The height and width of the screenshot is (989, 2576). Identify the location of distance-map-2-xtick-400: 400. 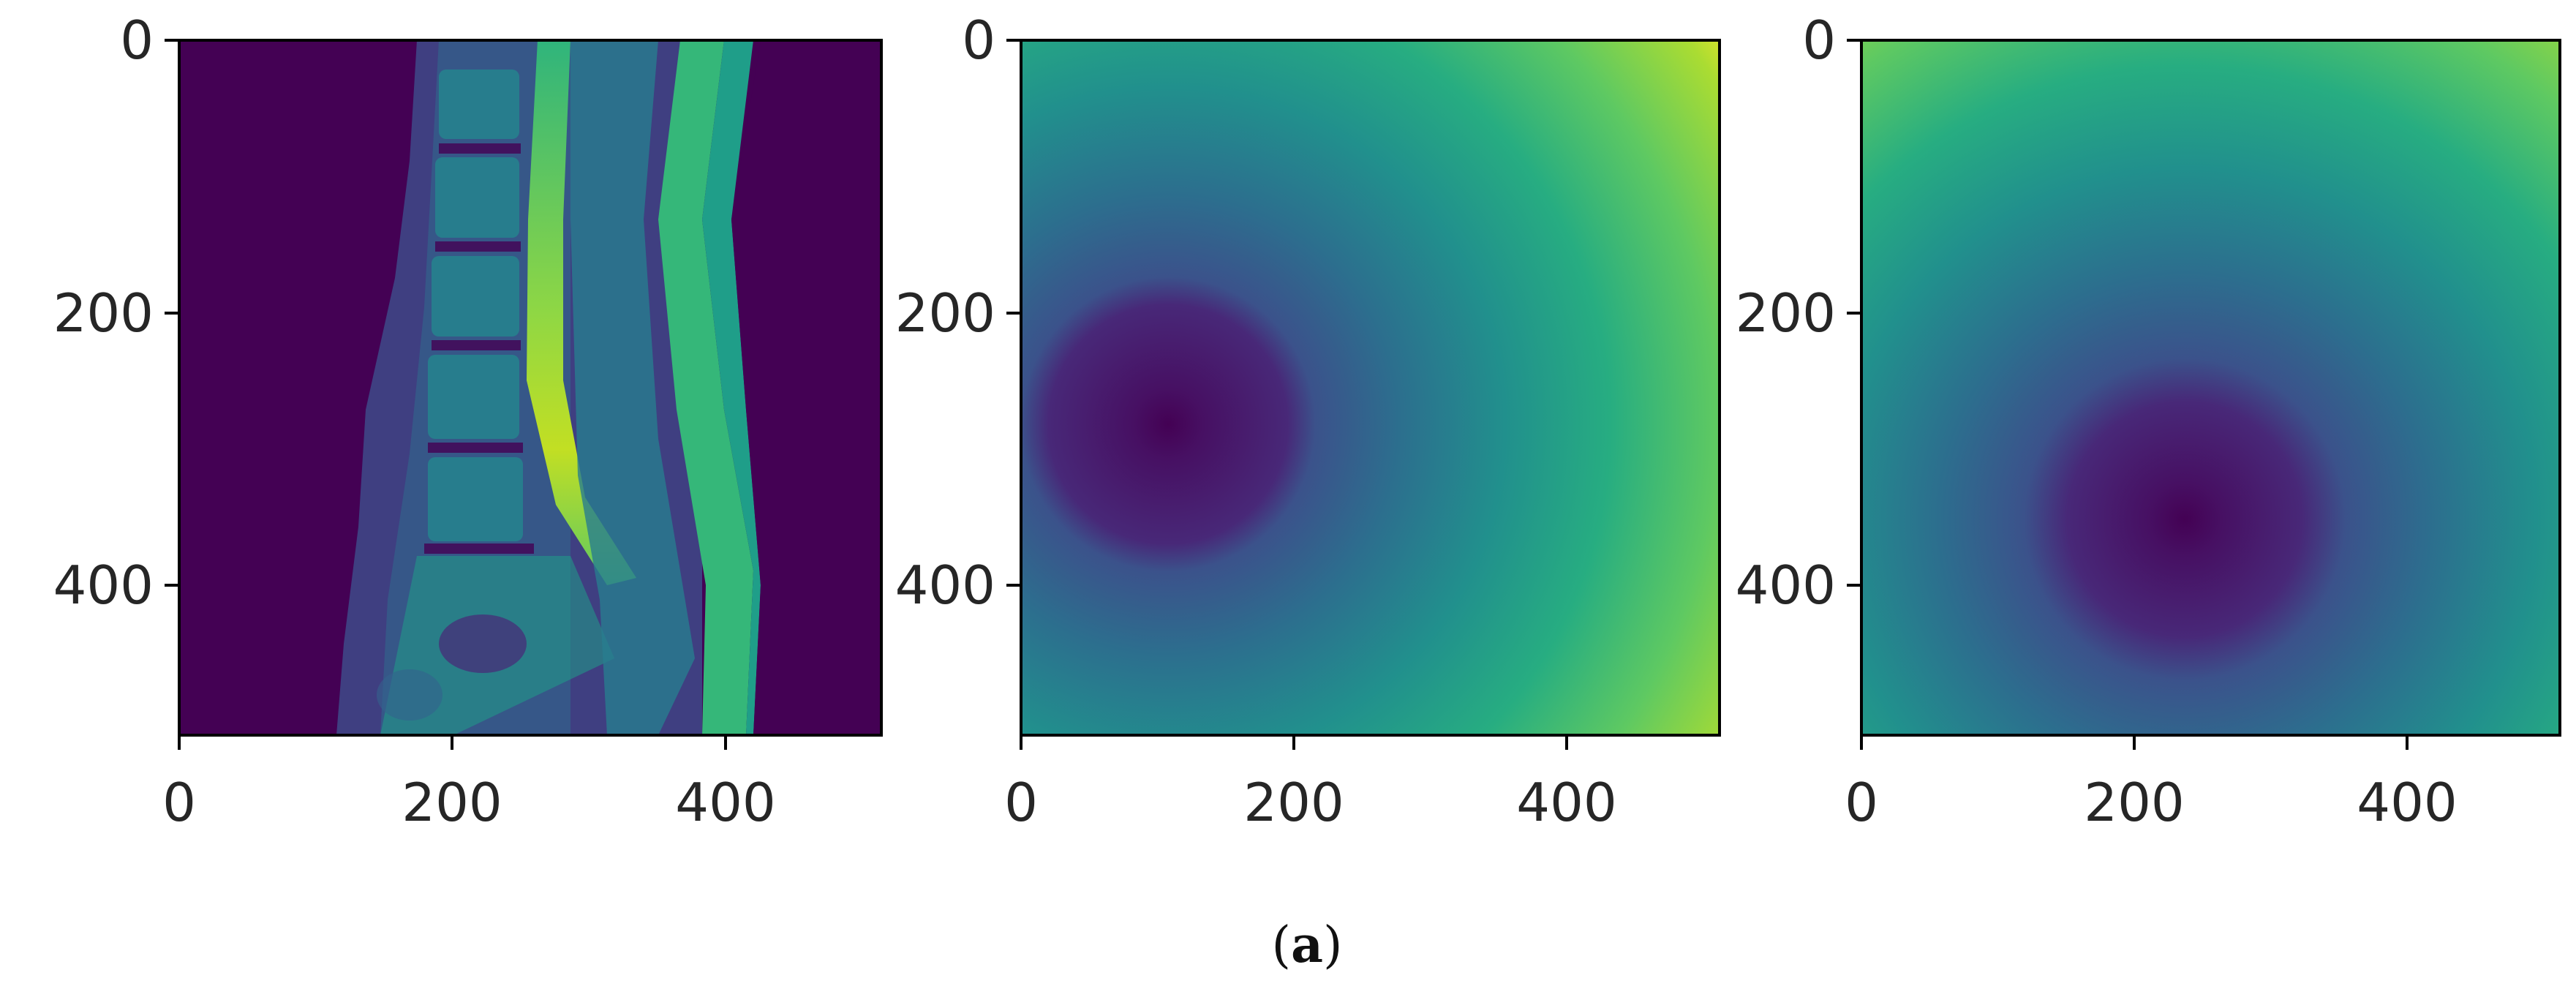
(2407, 802).